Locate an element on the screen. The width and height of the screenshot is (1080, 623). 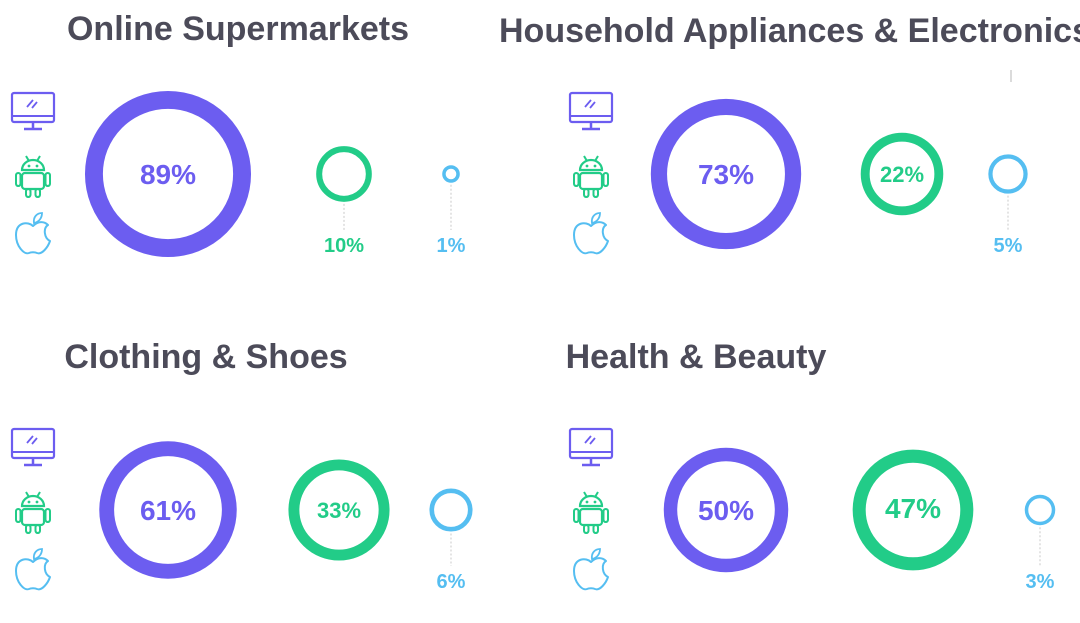
value-label: 61% is located at coordinates (168, 510).